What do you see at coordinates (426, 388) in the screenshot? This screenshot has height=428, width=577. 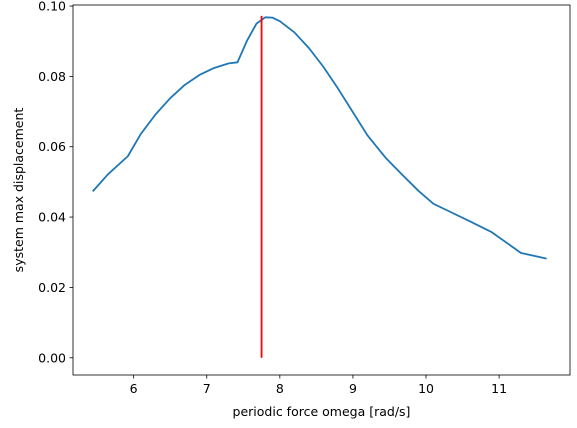 I see `x-tick-label: 10` at bounding box center [426, 388].